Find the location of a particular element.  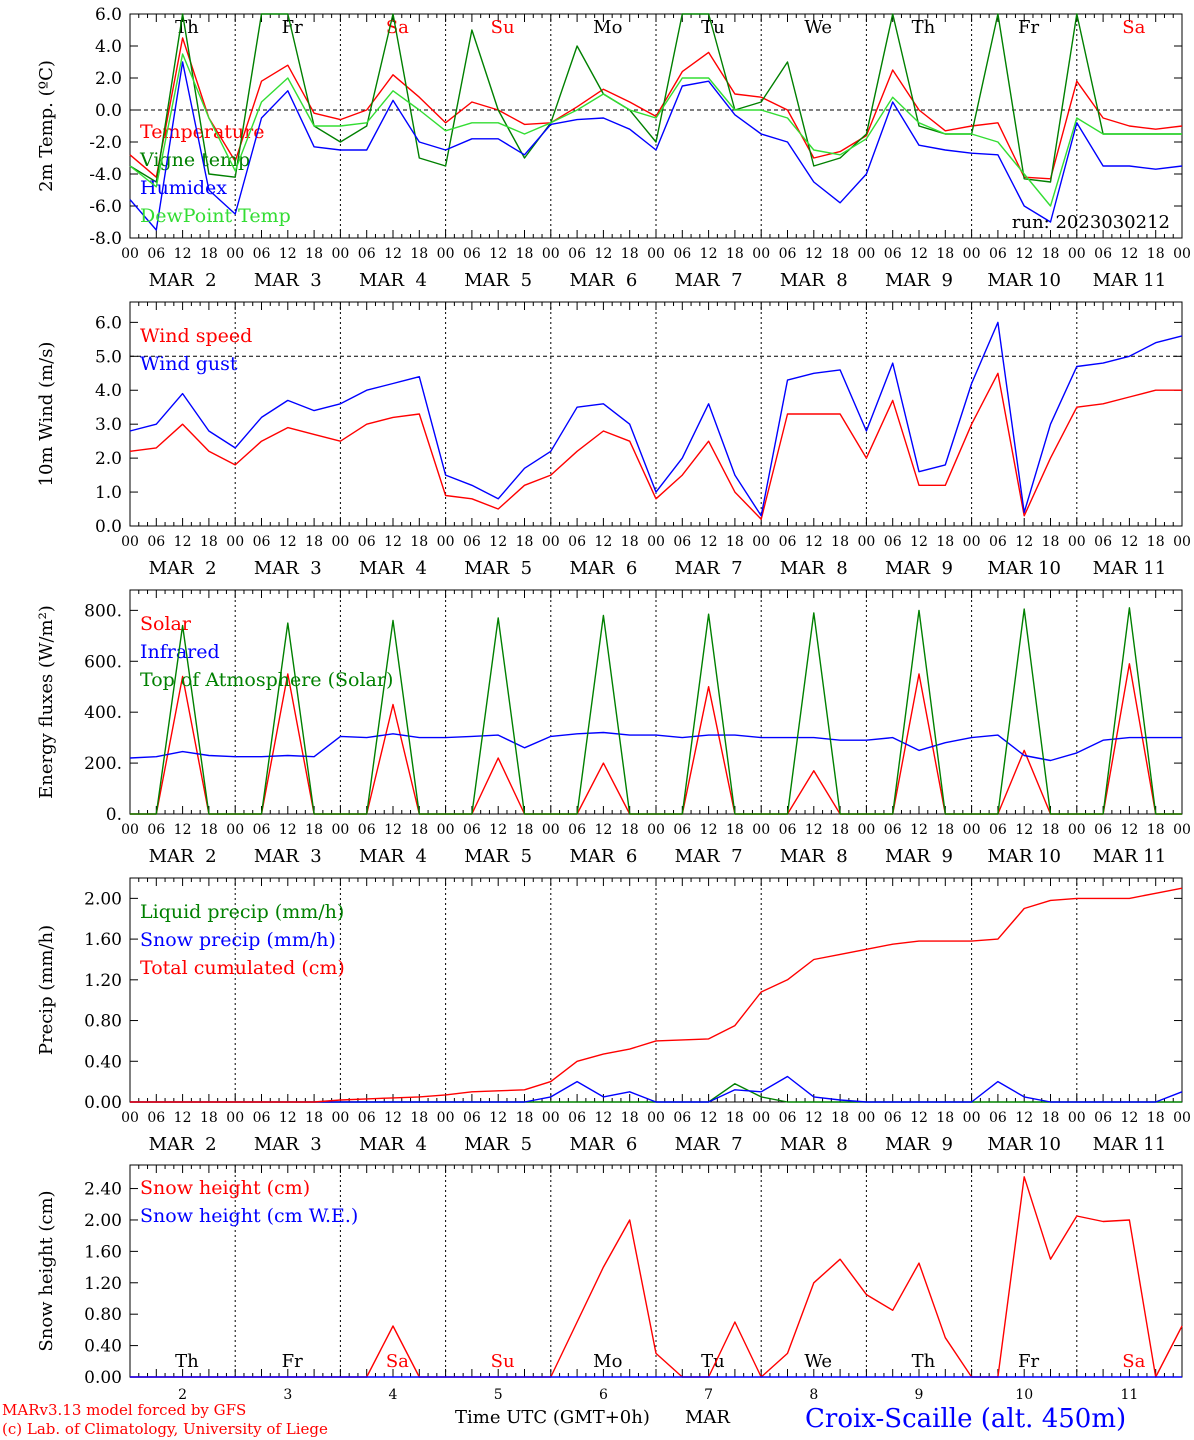

energy-legend-entry: Infrared is located at coordinates (180, 652).